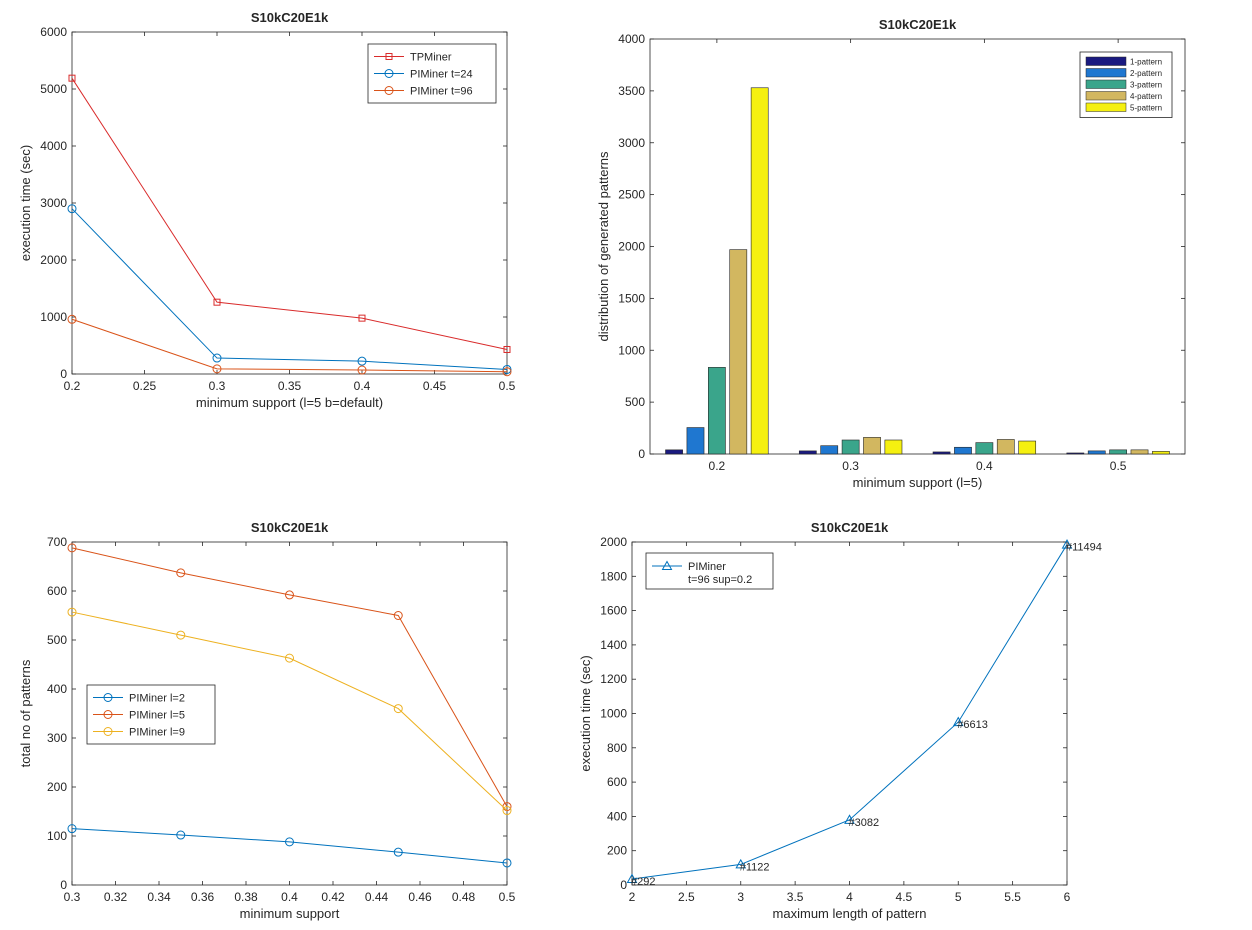 The image size is (1252, 930). What do you see at coordinates (1146, 73) in the screenshot?
I see `legend-label: 2-pattern` at bounding box center [1146, 73].